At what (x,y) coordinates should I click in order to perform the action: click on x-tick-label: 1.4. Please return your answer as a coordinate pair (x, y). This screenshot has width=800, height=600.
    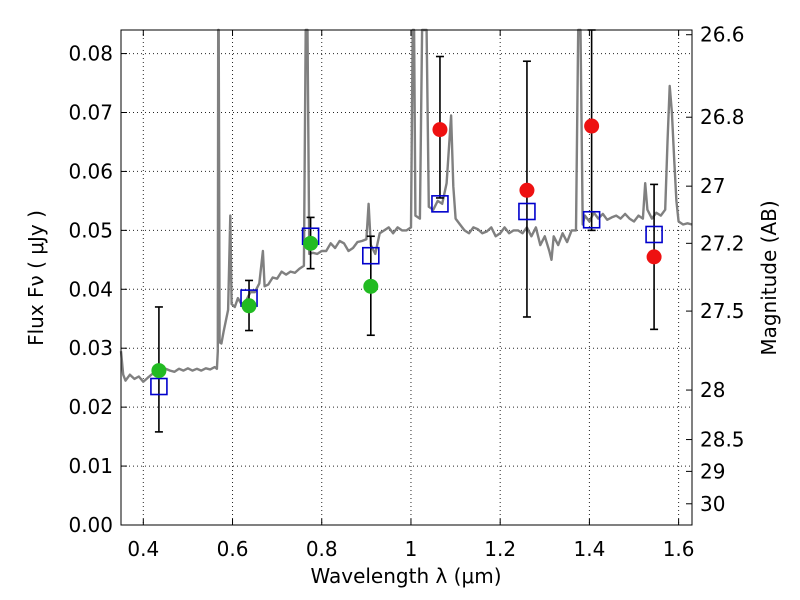
    Looking at the image, I should click on (589, 549).